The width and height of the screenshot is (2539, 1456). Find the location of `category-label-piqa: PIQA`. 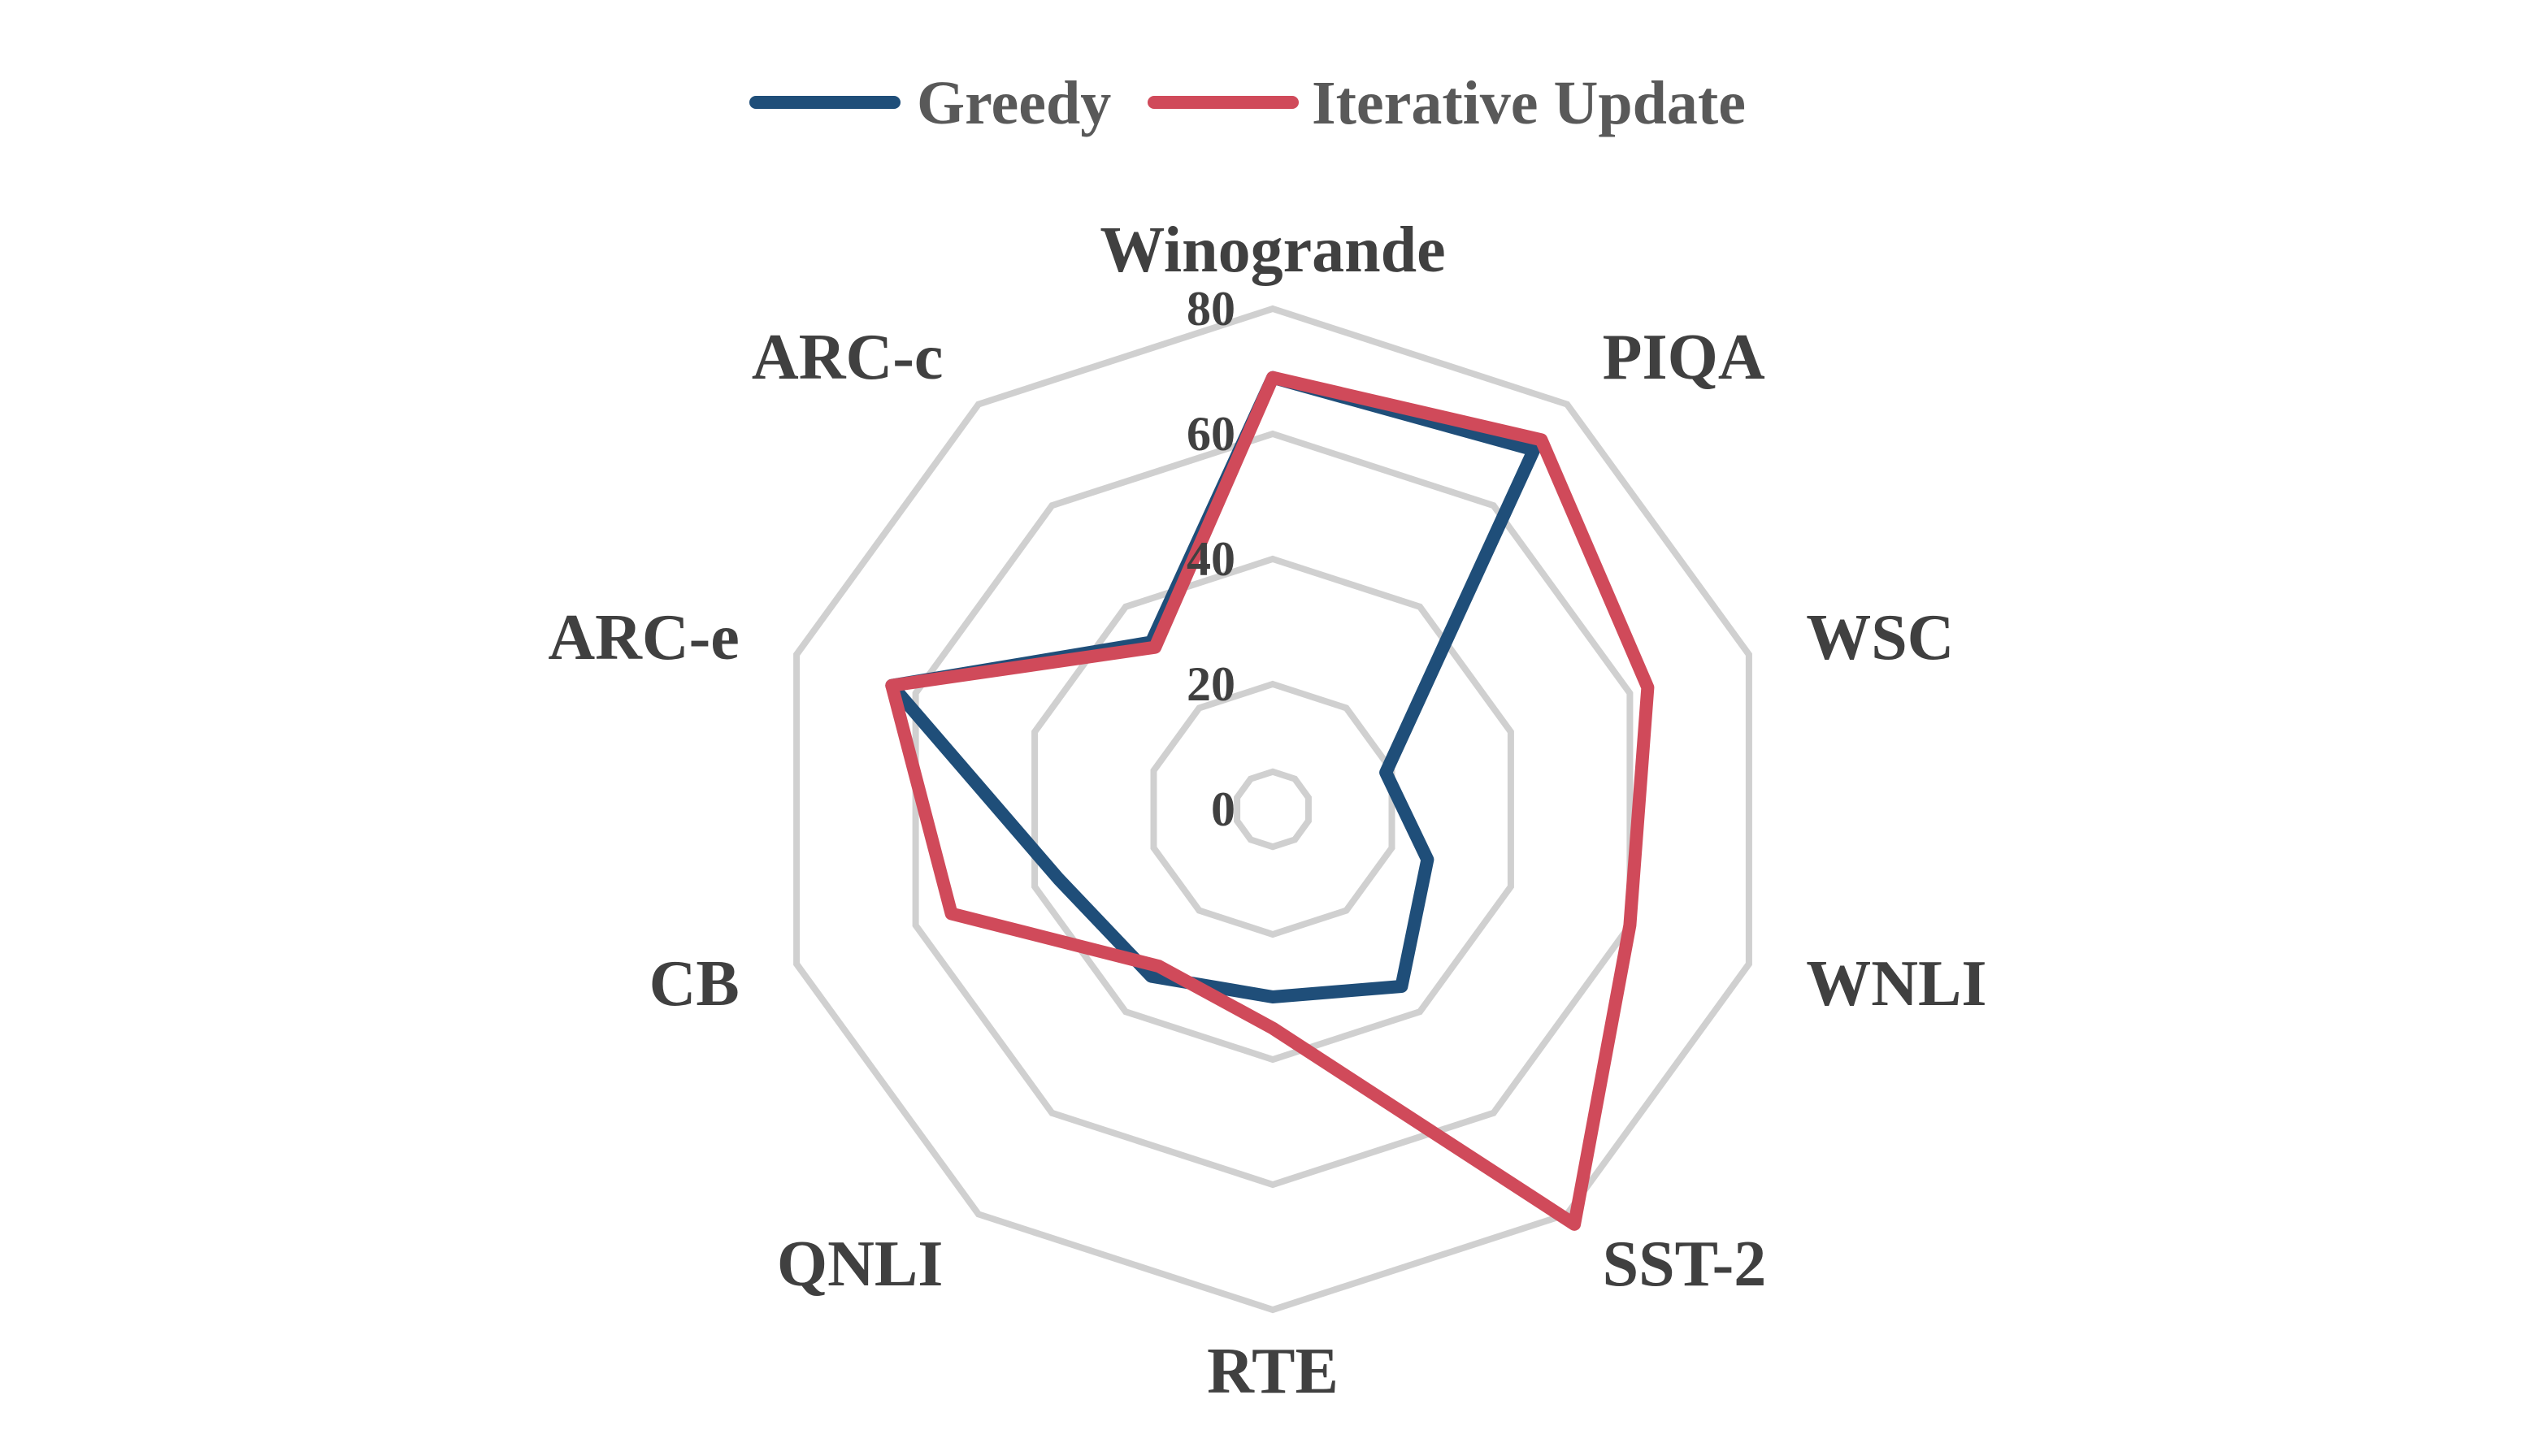

category-label-piqa: PIQA is located at coordinates (1684, 357).